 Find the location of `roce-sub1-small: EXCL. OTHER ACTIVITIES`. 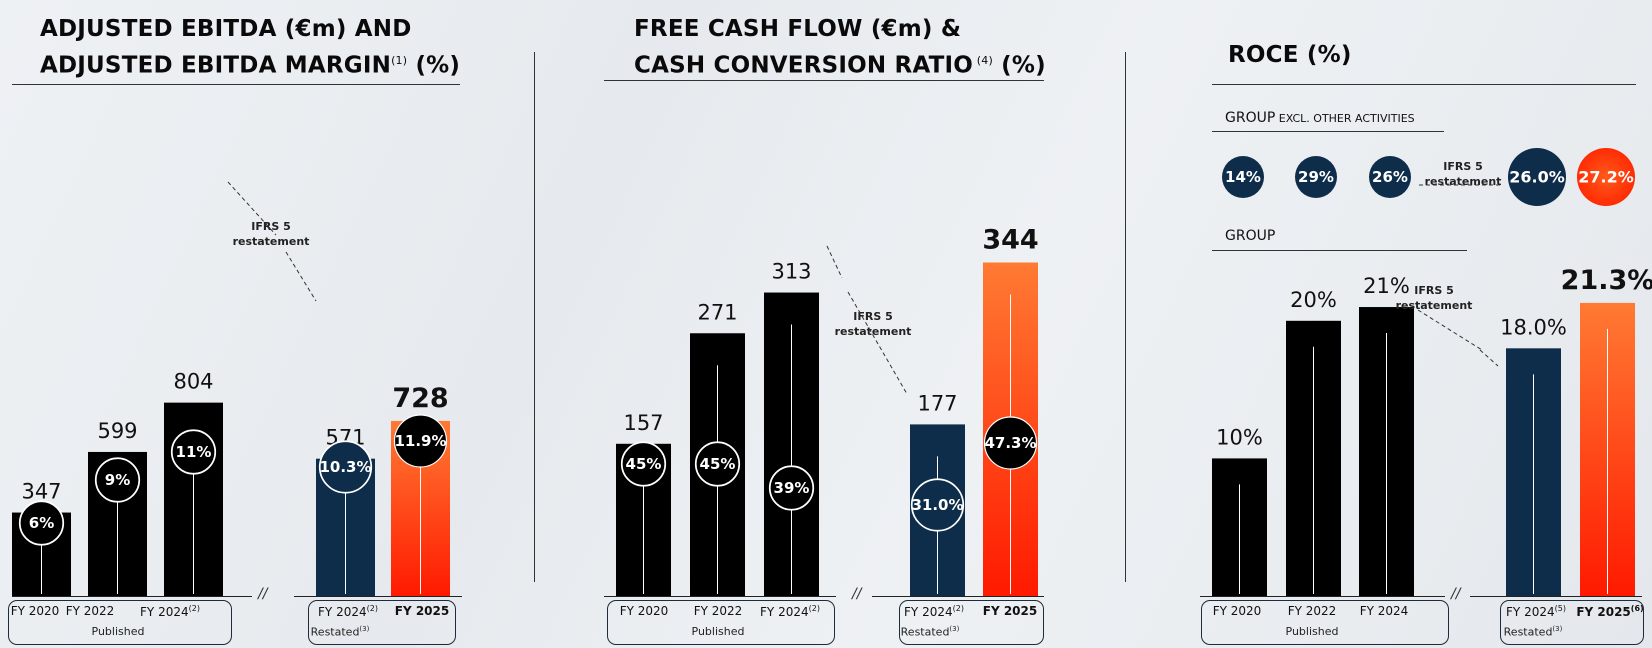

roce-sub1-small: EXCL. OTHER ACTIVITIES is located at coordinates (1345, 118).